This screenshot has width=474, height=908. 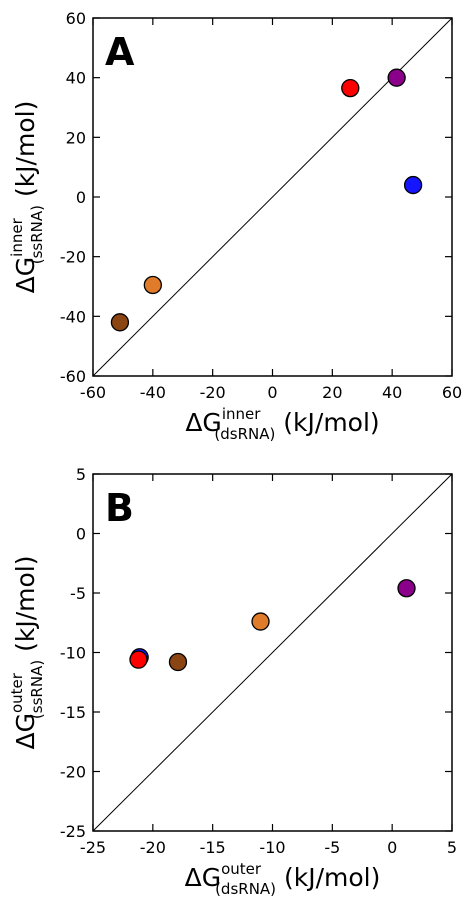 I want to click on y-axis-label: ΔGinner (ssRNA) (kJ/mol), so click(x=27, y=197).